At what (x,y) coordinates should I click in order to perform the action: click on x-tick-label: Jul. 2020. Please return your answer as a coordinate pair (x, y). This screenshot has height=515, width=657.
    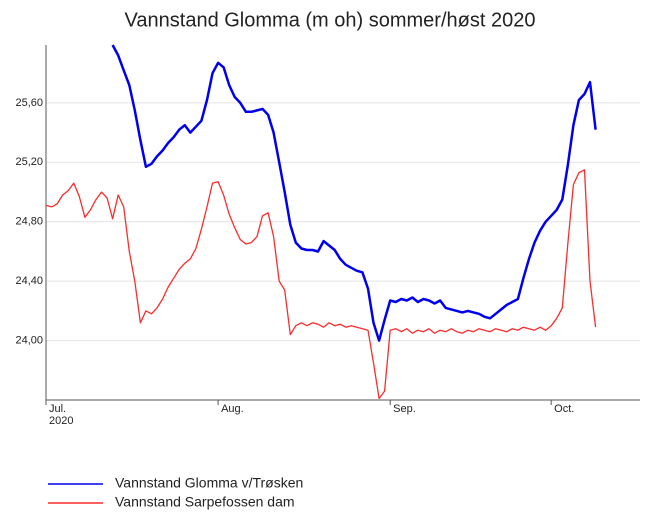
    Looking at the image, I should click on (61, 415).